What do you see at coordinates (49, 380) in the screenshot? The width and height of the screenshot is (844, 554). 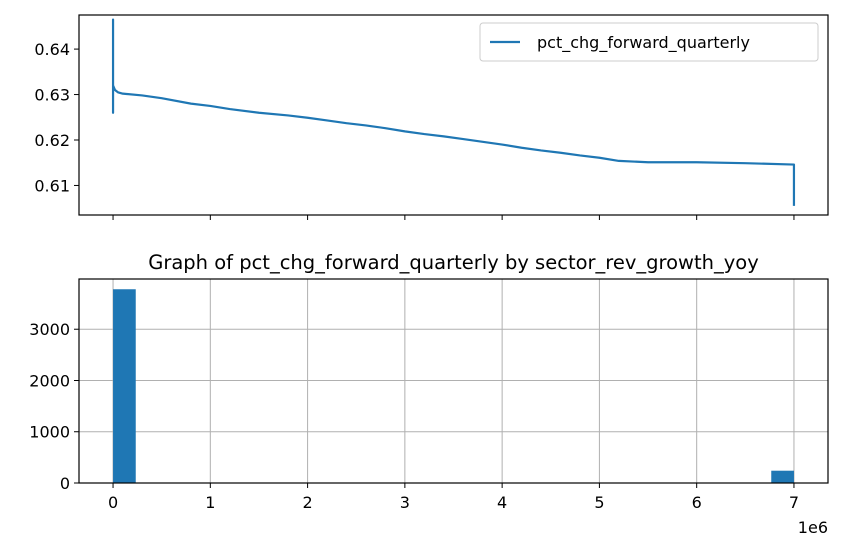 I see `bottom-y-tick-label: 2000` at bounding box center [49, 380].